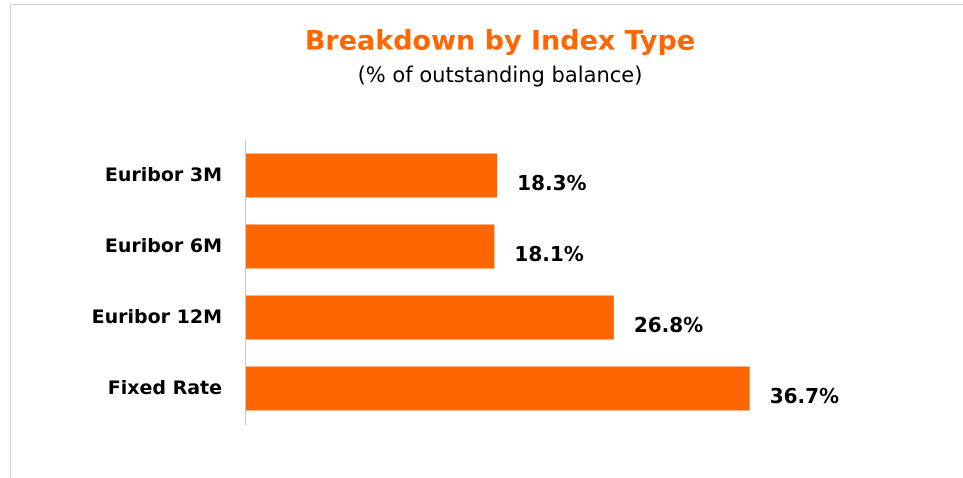 This screenshot has width=963, height=478. What do you see at coordinates (157, 317) in the screenshot?
I see `y-tick-label: Euribor 12M` at bounding box center [157, 317].